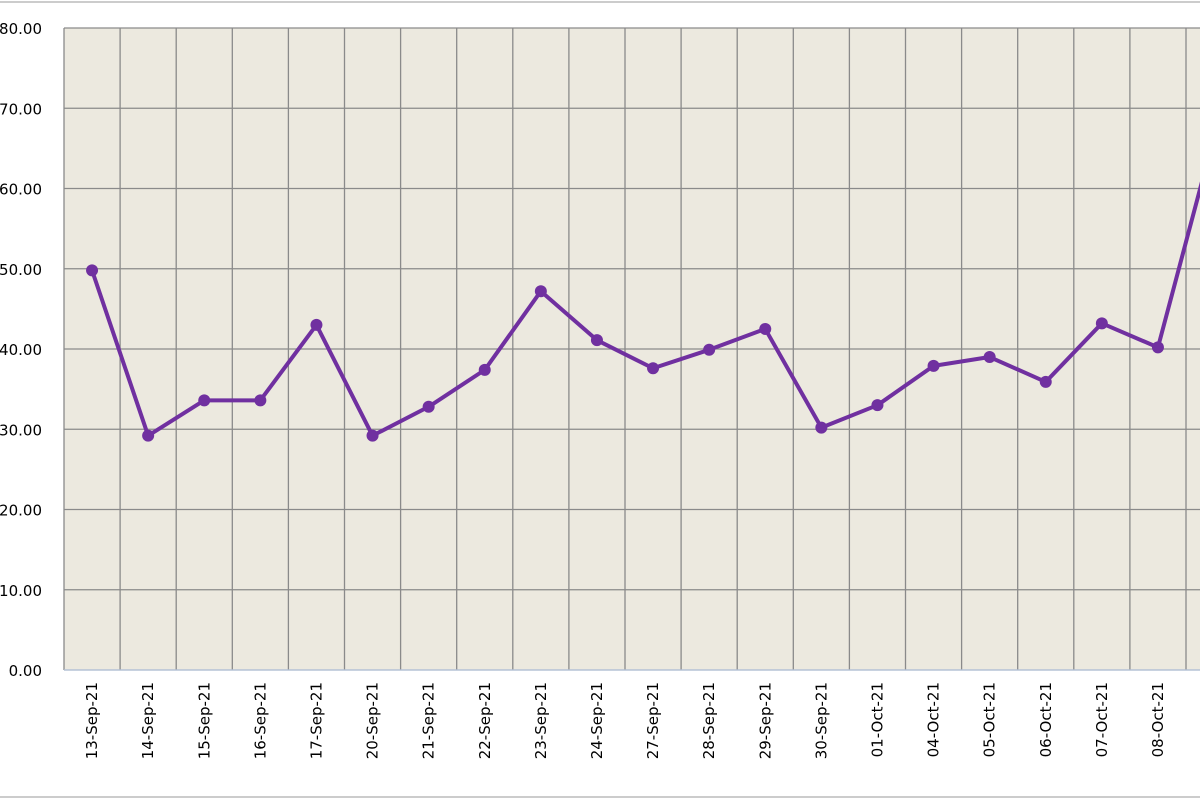 The width and height of the screenshot is (1200, 800). I want to click on x-tick-label: 01-Oct-21, so click(877, 719).